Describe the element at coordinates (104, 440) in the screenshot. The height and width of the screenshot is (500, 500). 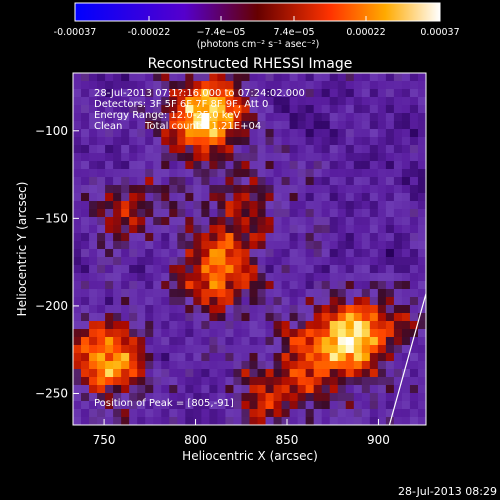
I see `x-tick-label: 750` at that location.